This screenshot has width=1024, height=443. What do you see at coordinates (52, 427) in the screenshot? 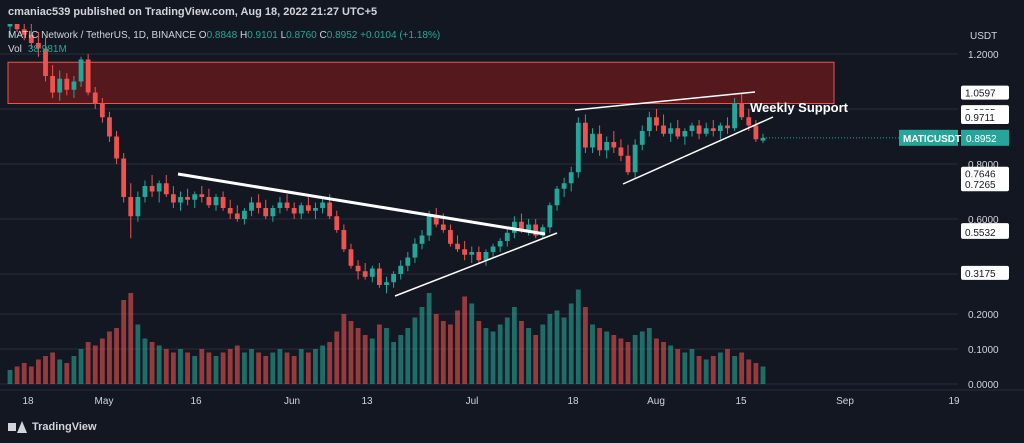
I see `tradingview-logo: TradingView` at bounding box center [52, 427].